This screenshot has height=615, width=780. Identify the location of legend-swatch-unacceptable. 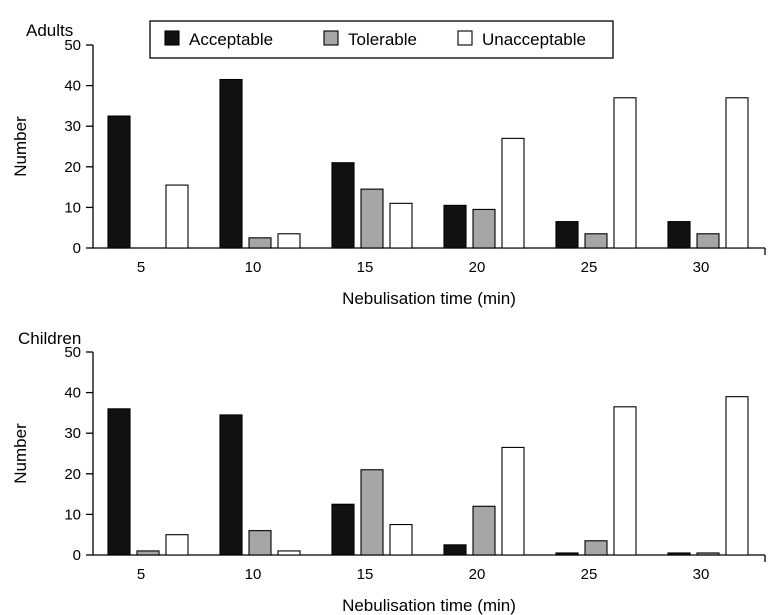
(465, 38).